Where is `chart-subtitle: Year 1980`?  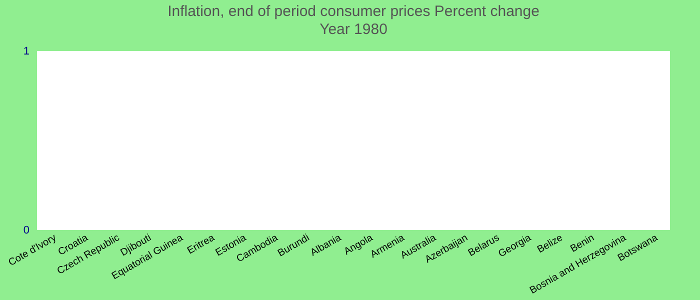
chart-subtitle: Year 1980 is located at coordinates (354, 29).